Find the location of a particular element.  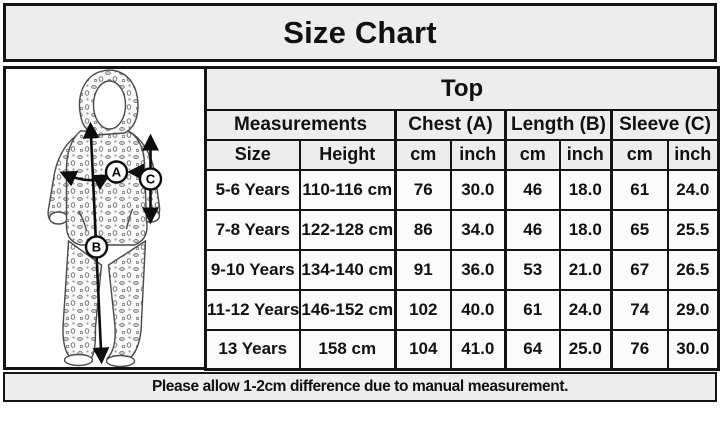

sleeve-inch-cell: 29.0 is located at coordinates (693, 309).